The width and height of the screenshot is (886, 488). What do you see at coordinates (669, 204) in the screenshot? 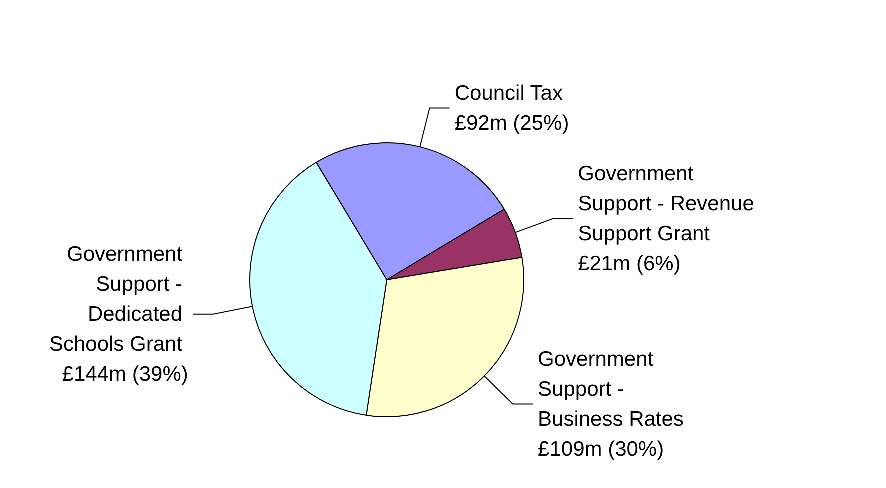
I see `slice-label: Government Support - Revenue Support Grant` at bounding box center [669, 204].